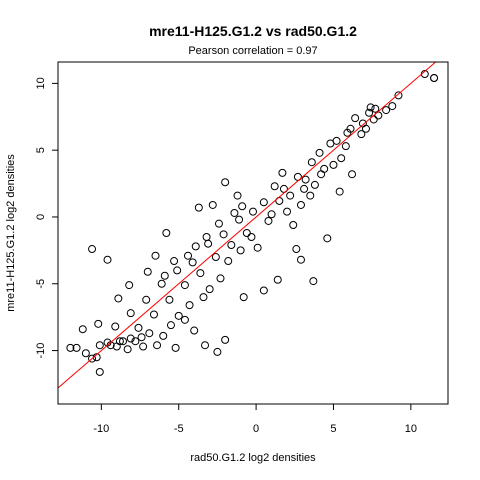 The height and width of the screenshot is (480, 480). What do you see at coordinates (41, 150) in the screenshot?
I see `y-tick-label: 5` at bounding box center [41, 150].